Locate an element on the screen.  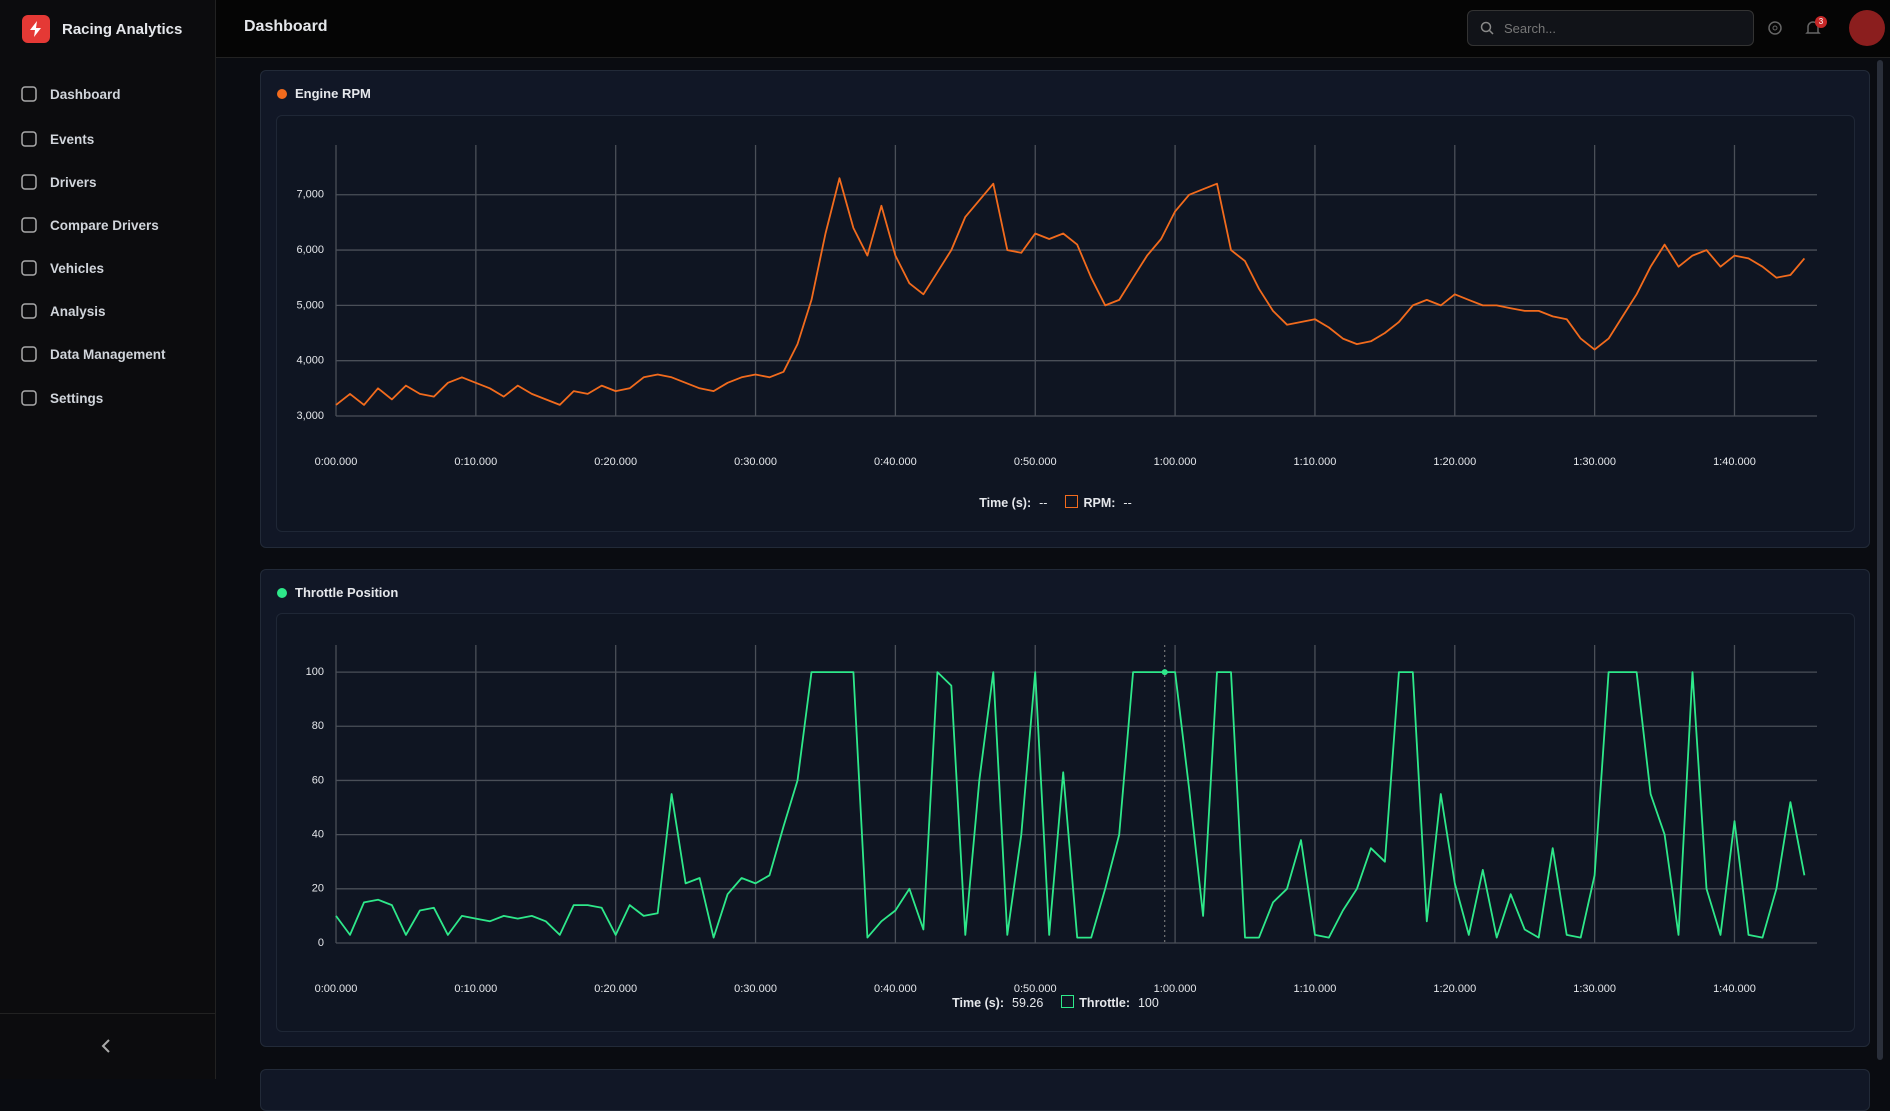
nav-item: Dashboard is located at coordinates (70, 94).